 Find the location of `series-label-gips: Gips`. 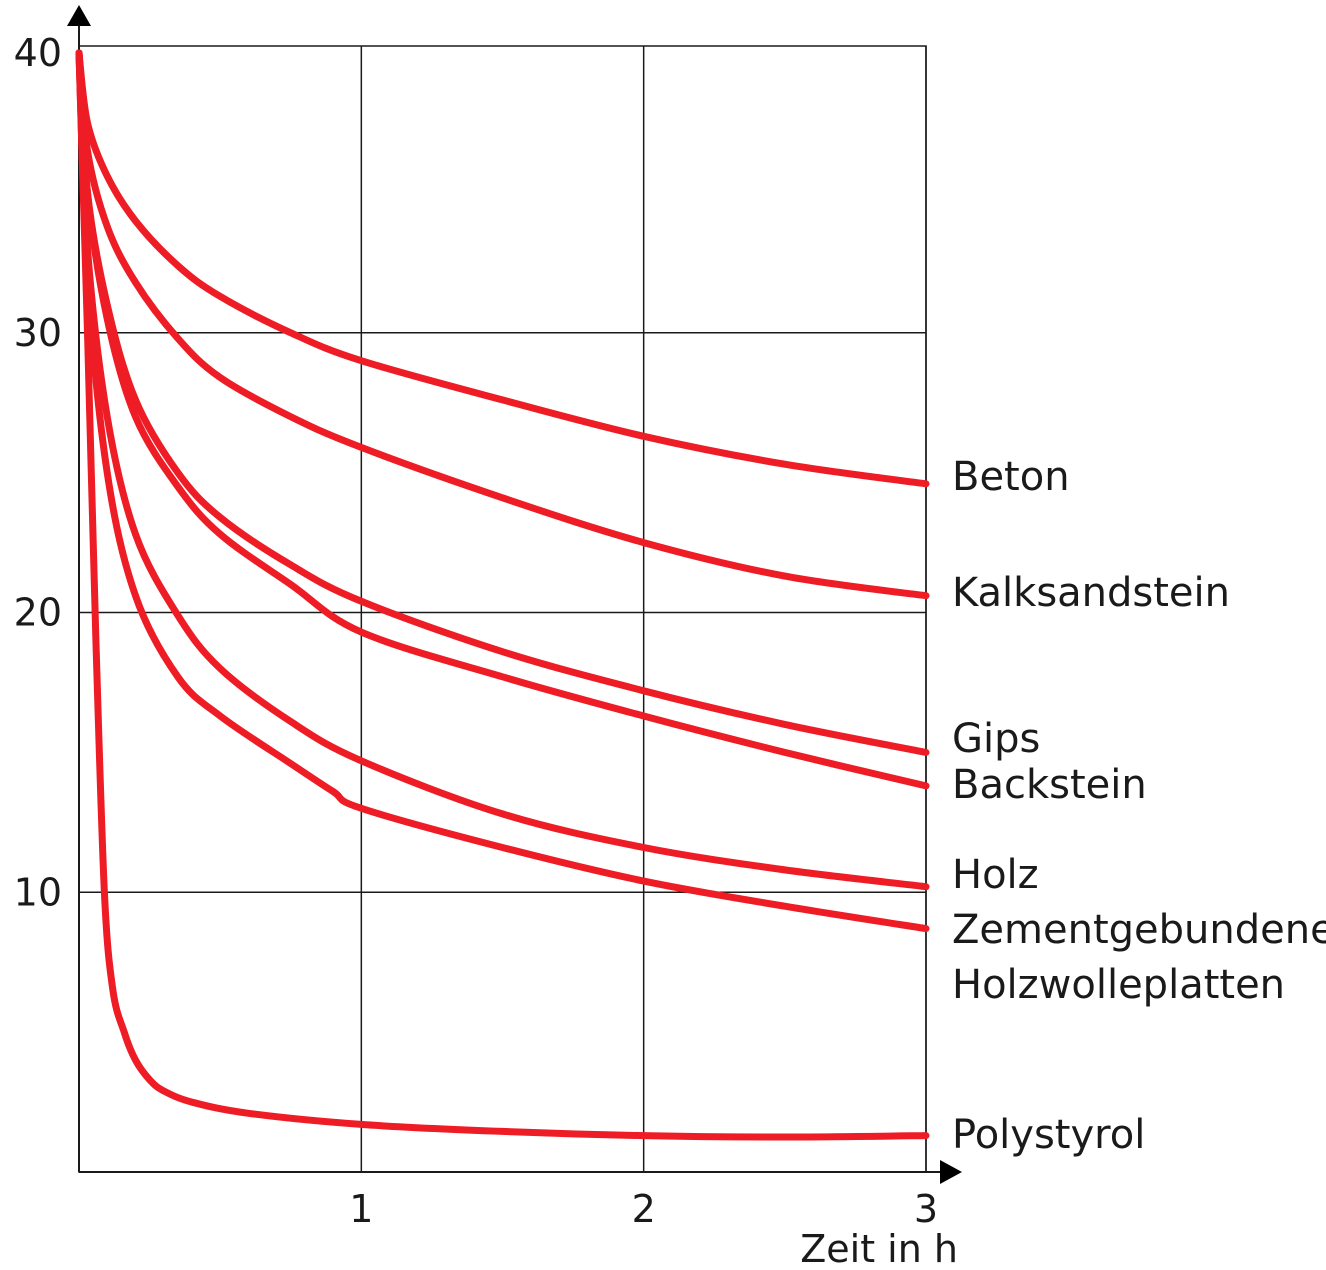

series-label-gips: Gips is located at coordinates (996, 739).